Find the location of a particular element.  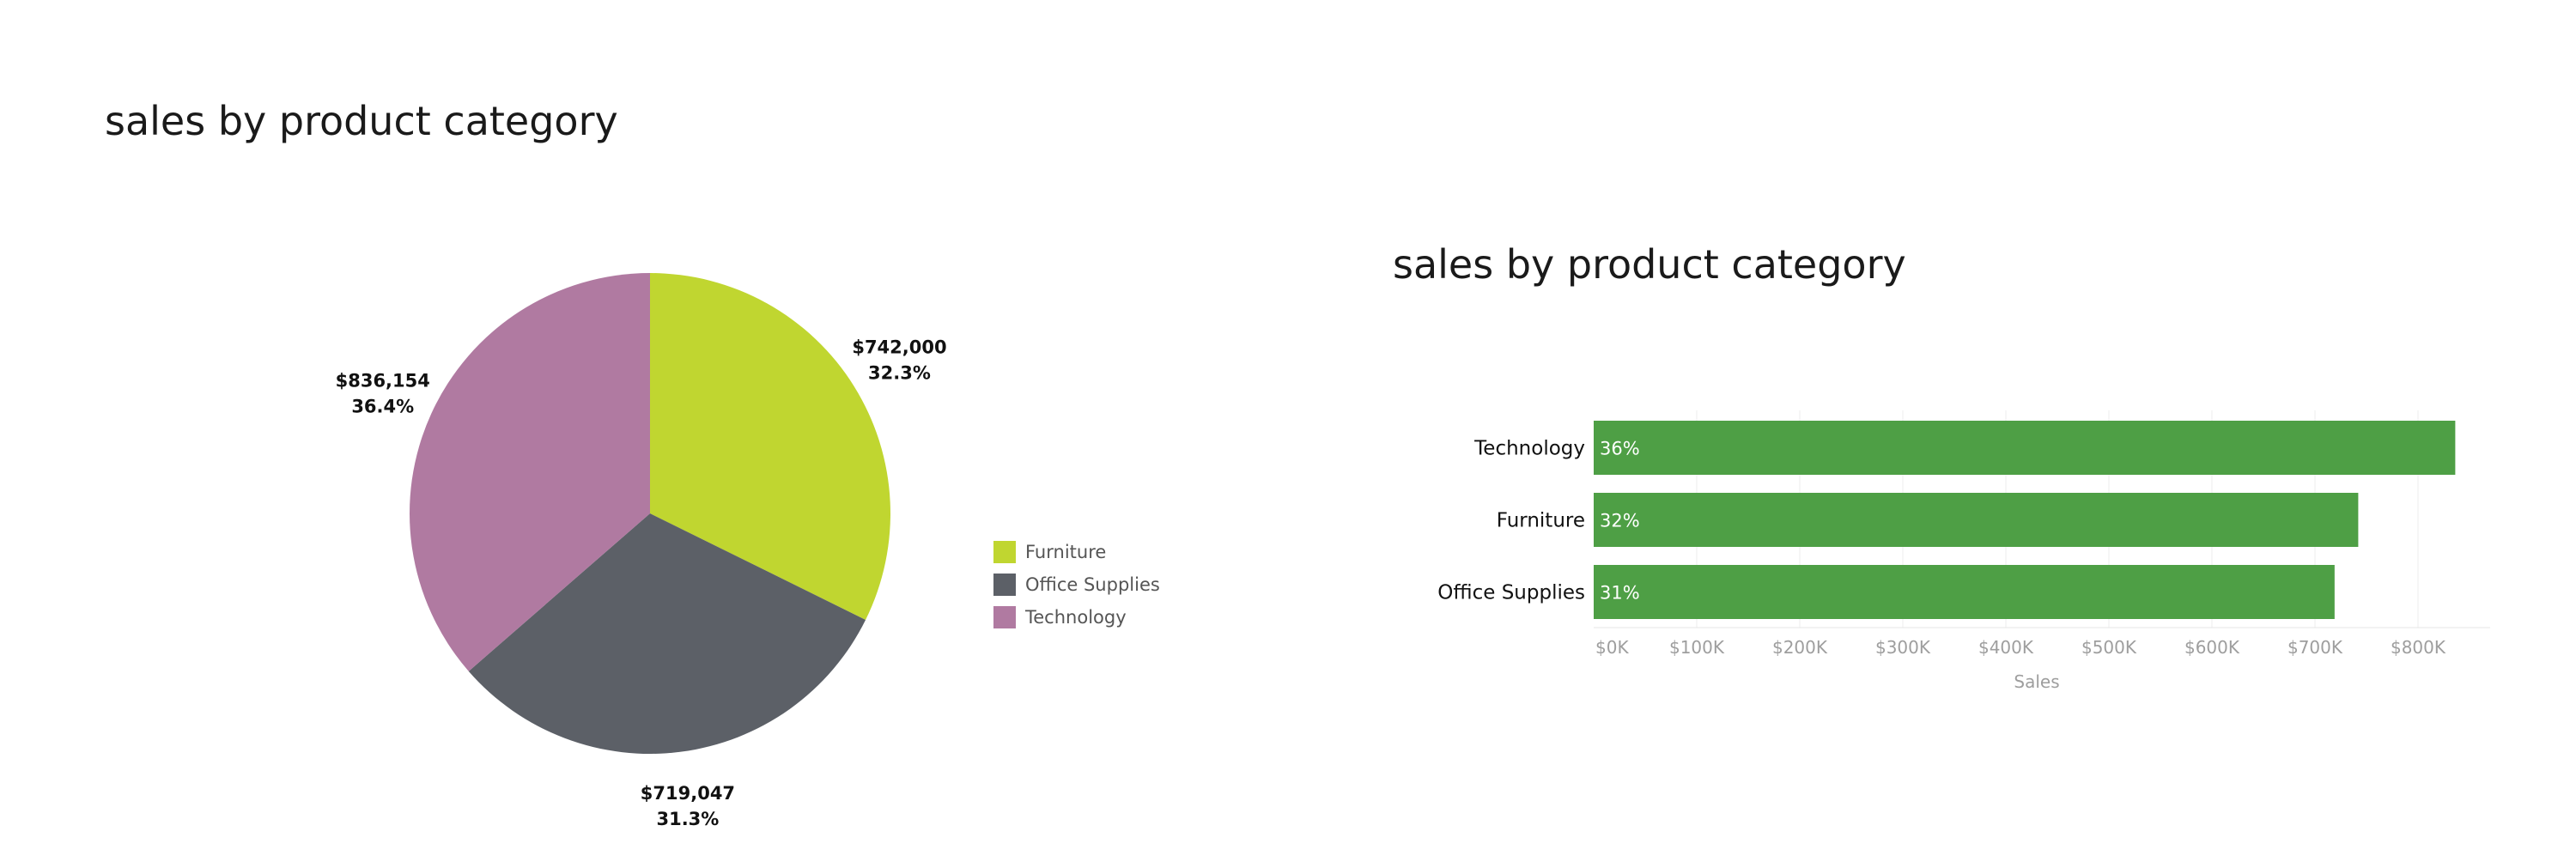

legend-item-office-supplies: Office Supplies is located at coordinates (1076, 585).